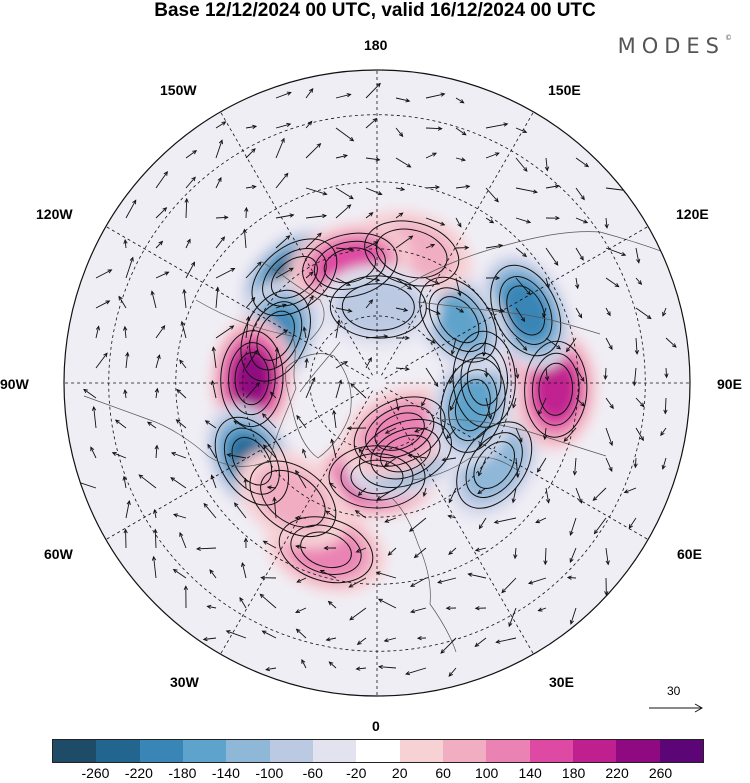 The image size is (750, 783). Describe the element at coordinates (675, 46) in the screenshot. I see `modes-logo: MODES©` at that location.